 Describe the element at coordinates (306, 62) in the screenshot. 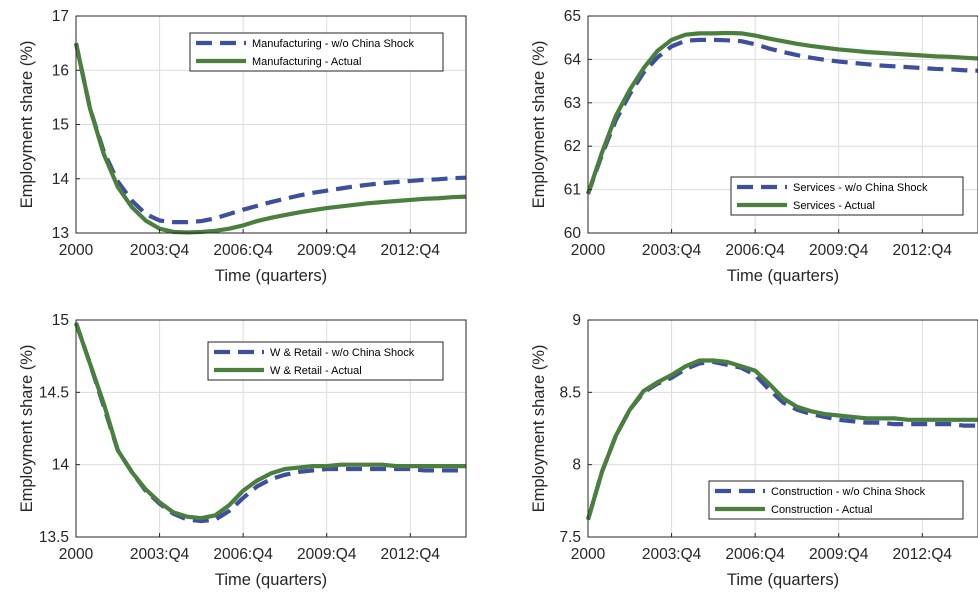

I see `legend-entry-label: Manufacturing - Actual` at that location.